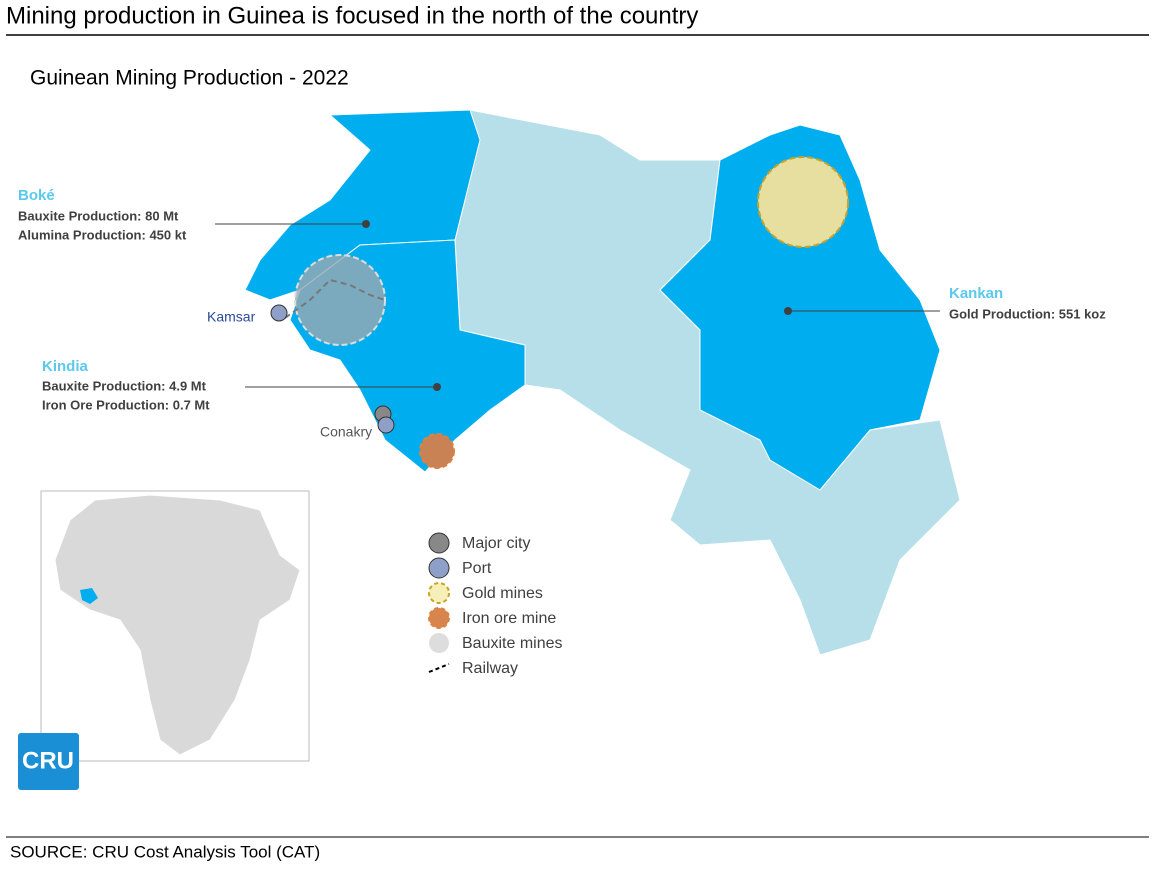 The image size is (1155, 873). What do you see at coordinates (800, 307) in the screenshot?
I see `region-kankan` at bounding box center [800, 307].